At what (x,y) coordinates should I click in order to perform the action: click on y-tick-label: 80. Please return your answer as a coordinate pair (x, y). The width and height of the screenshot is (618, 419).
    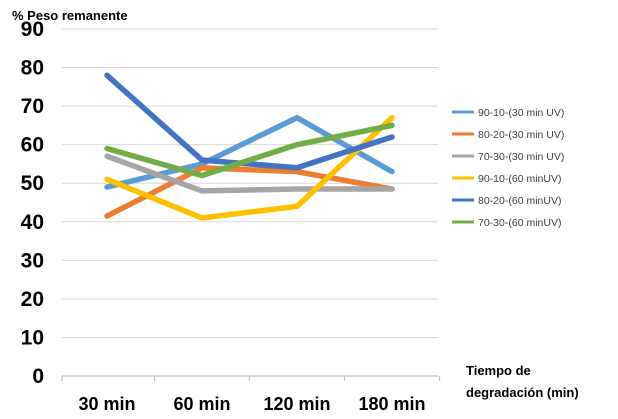
    Looking at the image, I should click on (32, 68).